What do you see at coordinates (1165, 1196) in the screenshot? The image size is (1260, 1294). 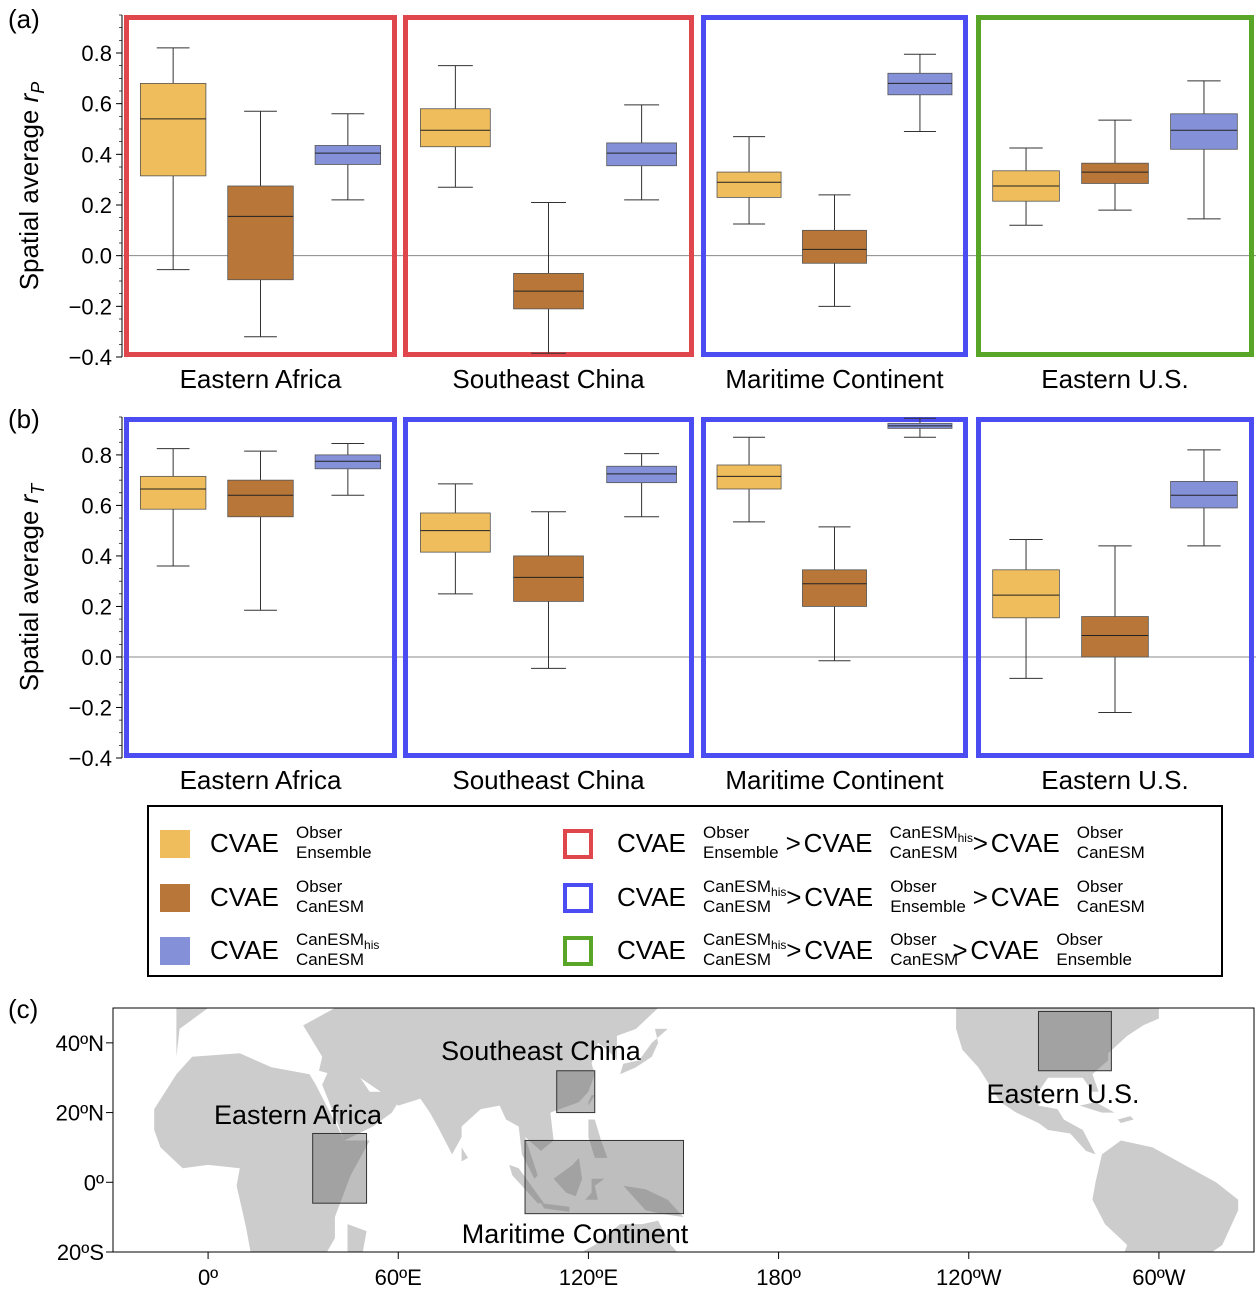 I see `southamerica-shape` at bounding box center [1165, 1196].